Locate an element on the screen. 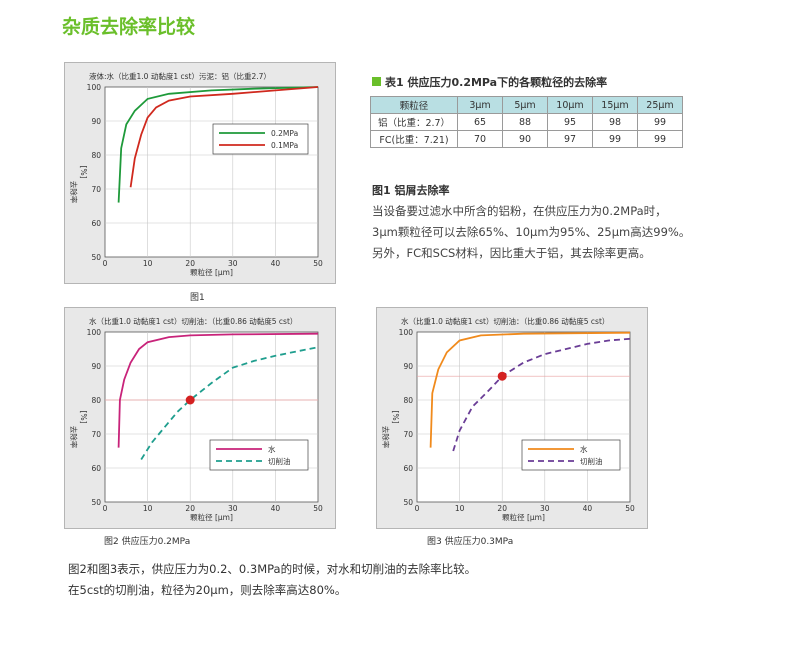 This screenshot has height=661, width=800. table-cell: 铝（比重：2.7） is located at coordinates (414, 122).